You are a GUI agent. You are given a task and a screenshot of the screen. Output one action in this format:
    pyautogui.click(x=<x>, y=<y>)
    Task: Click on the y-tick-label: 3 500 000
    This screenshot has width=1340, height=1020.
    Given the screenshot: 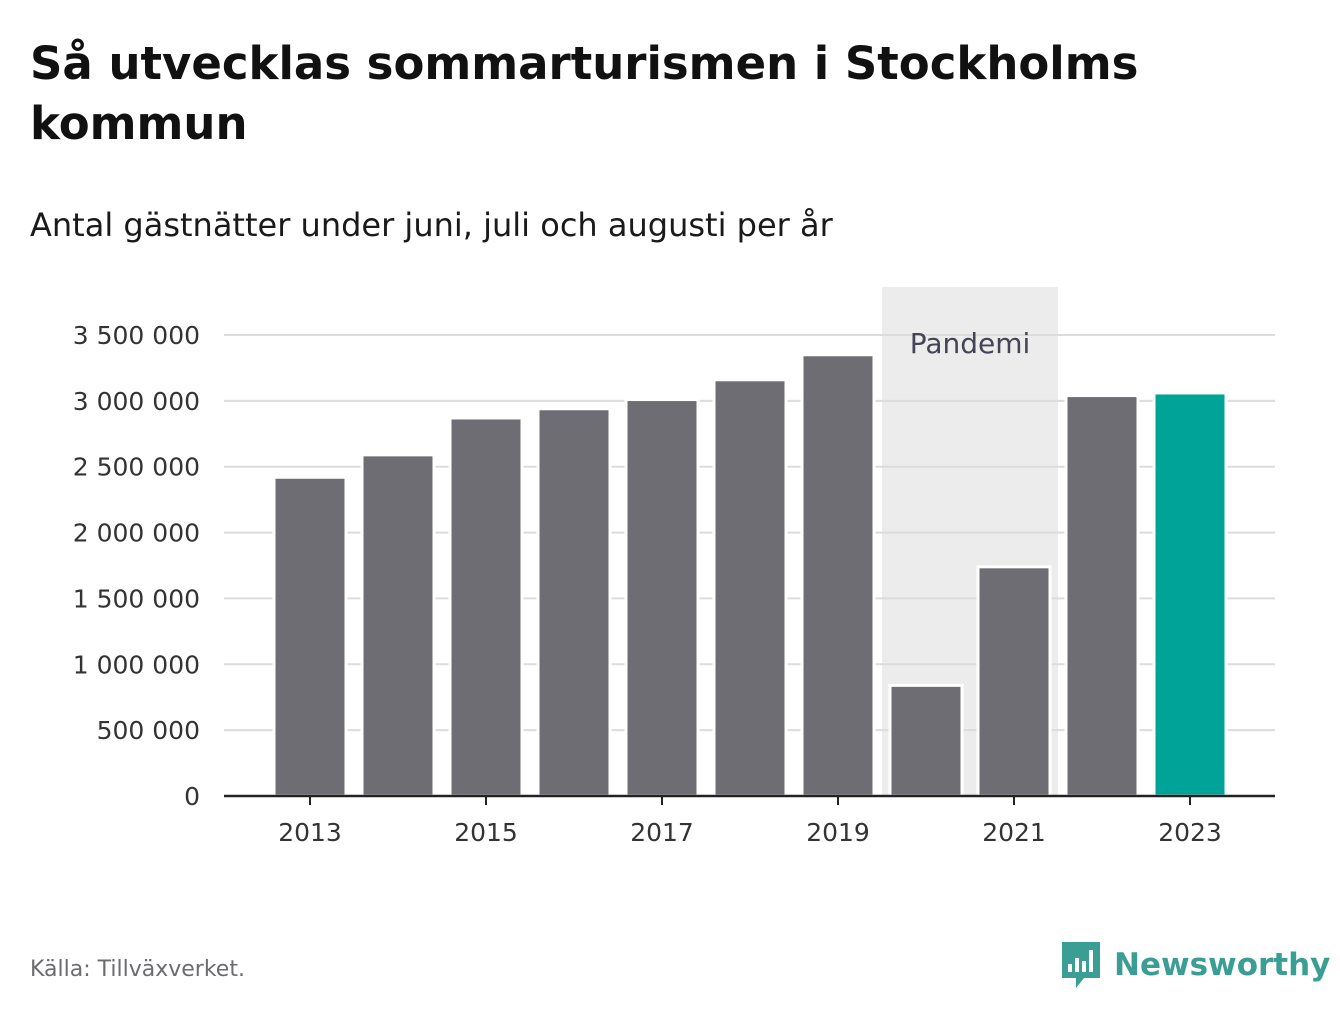 What is the action you would take?
    pyautogui.click(x=136, y=335)
    